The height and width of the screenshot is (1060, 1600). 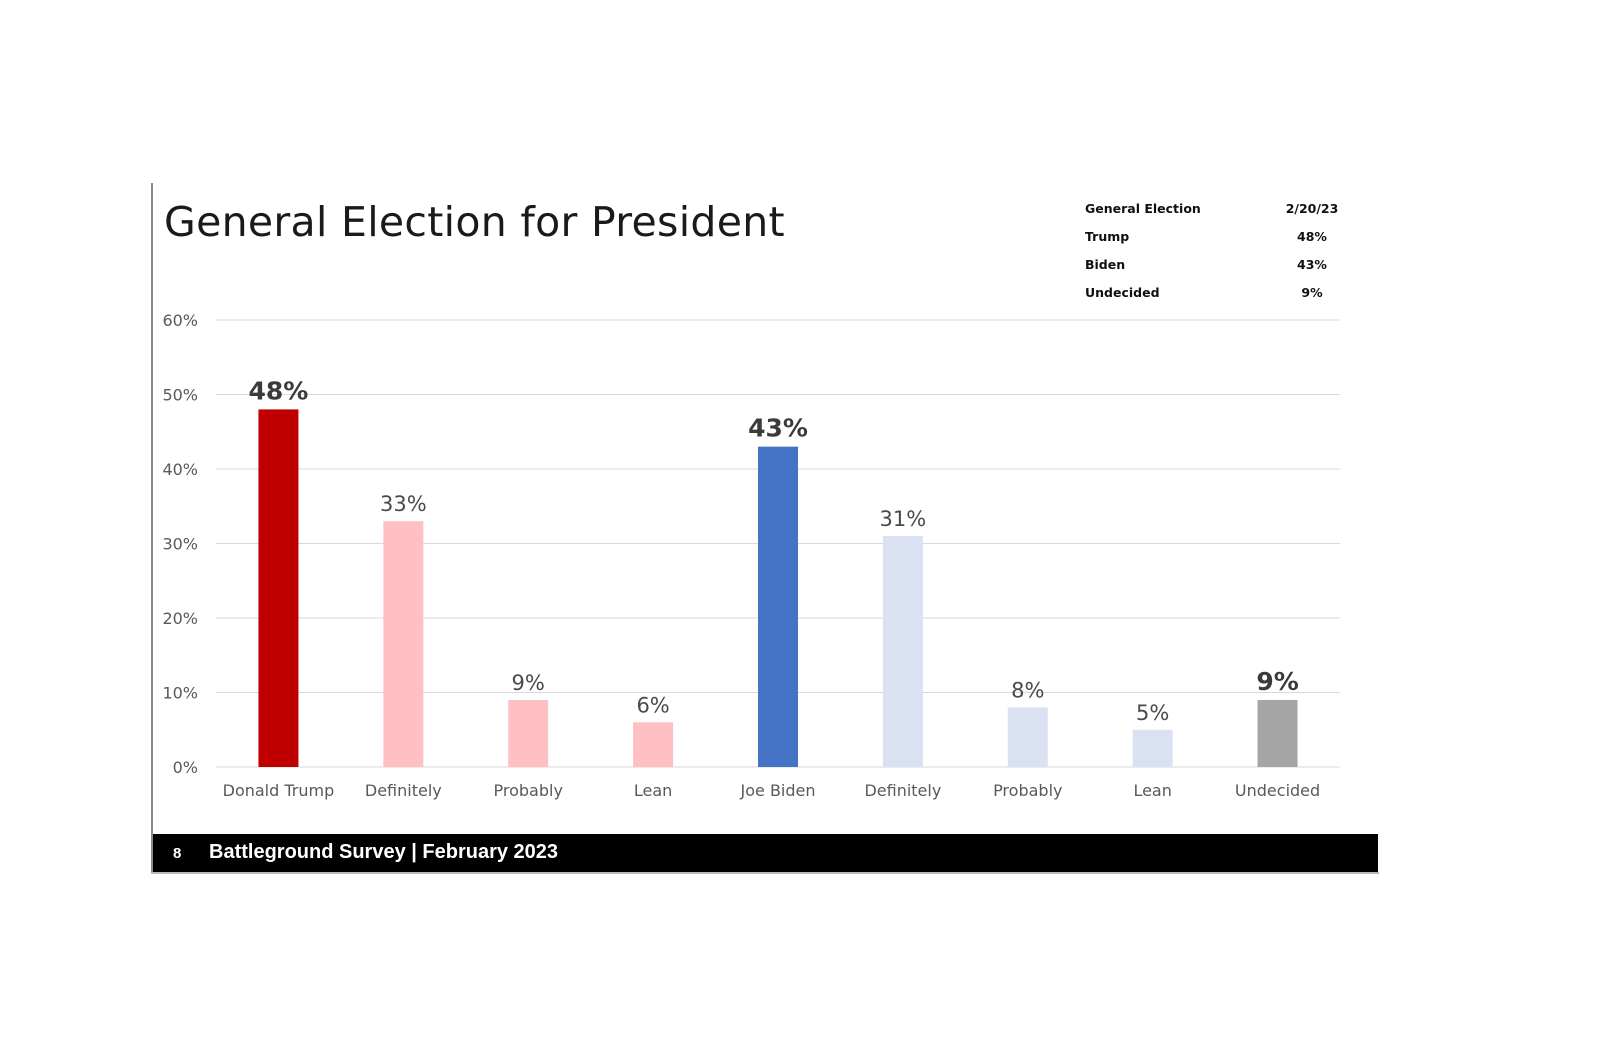 What do you see at coordinates (778, 790) in the screenshot?
I see `x-tick-label: Joe Biden` at bounding box center [778, 790].